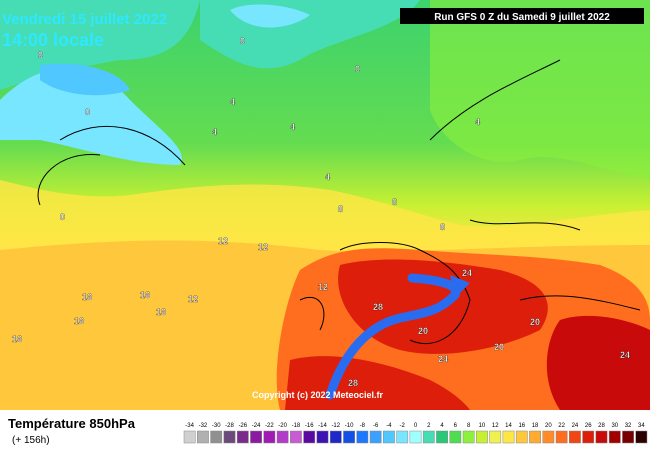  Describe the element at coordinates (482, 426) in the screenshot. I see `scale-label: 10` at that location.